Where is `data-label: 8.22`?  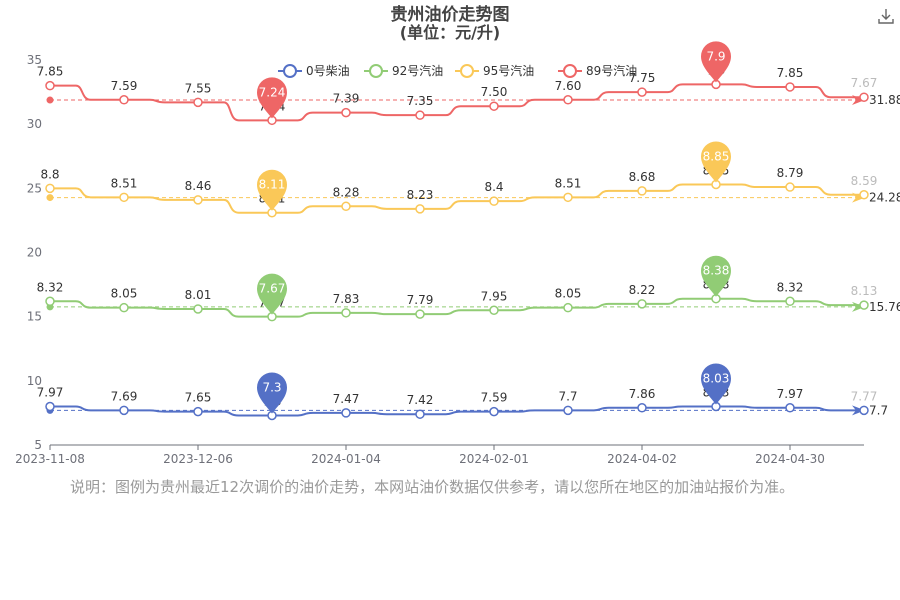 data-label: 8.22 is located at coordinates (642, 290).